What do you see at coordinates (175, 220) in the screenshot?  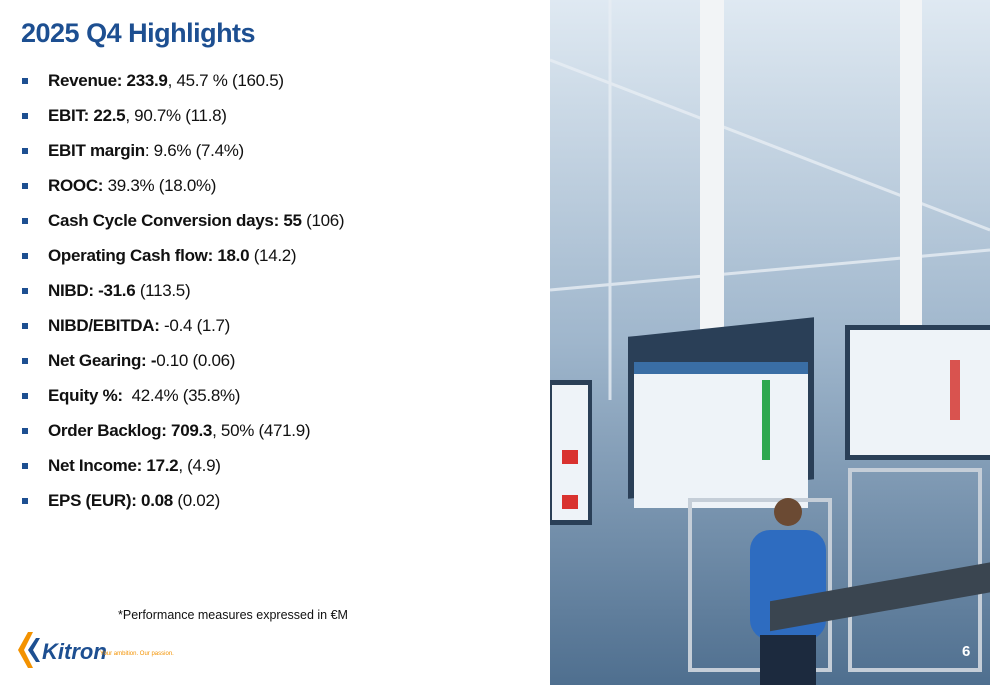 I see `bullet-label: Cash Cycle Conversion days: 55` at bounding box center [175, 220].